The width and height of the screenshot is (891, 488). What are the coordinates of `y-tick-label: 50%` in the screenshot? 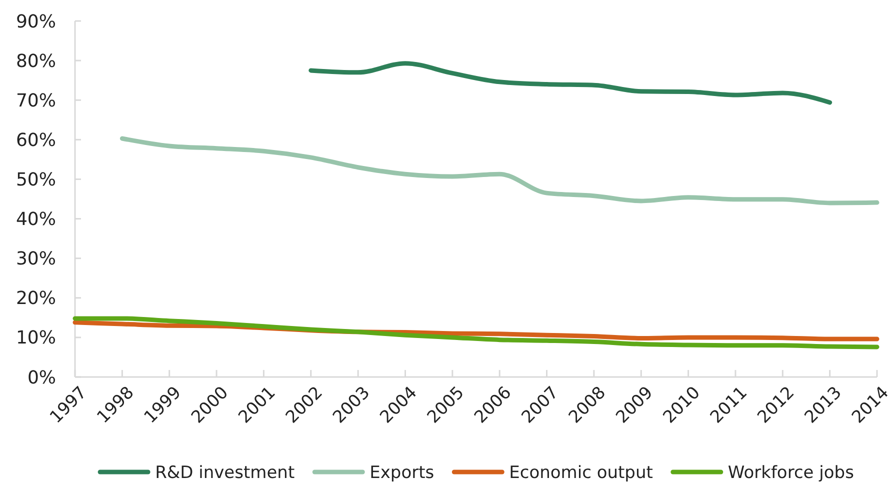 It's located at (36, 180).